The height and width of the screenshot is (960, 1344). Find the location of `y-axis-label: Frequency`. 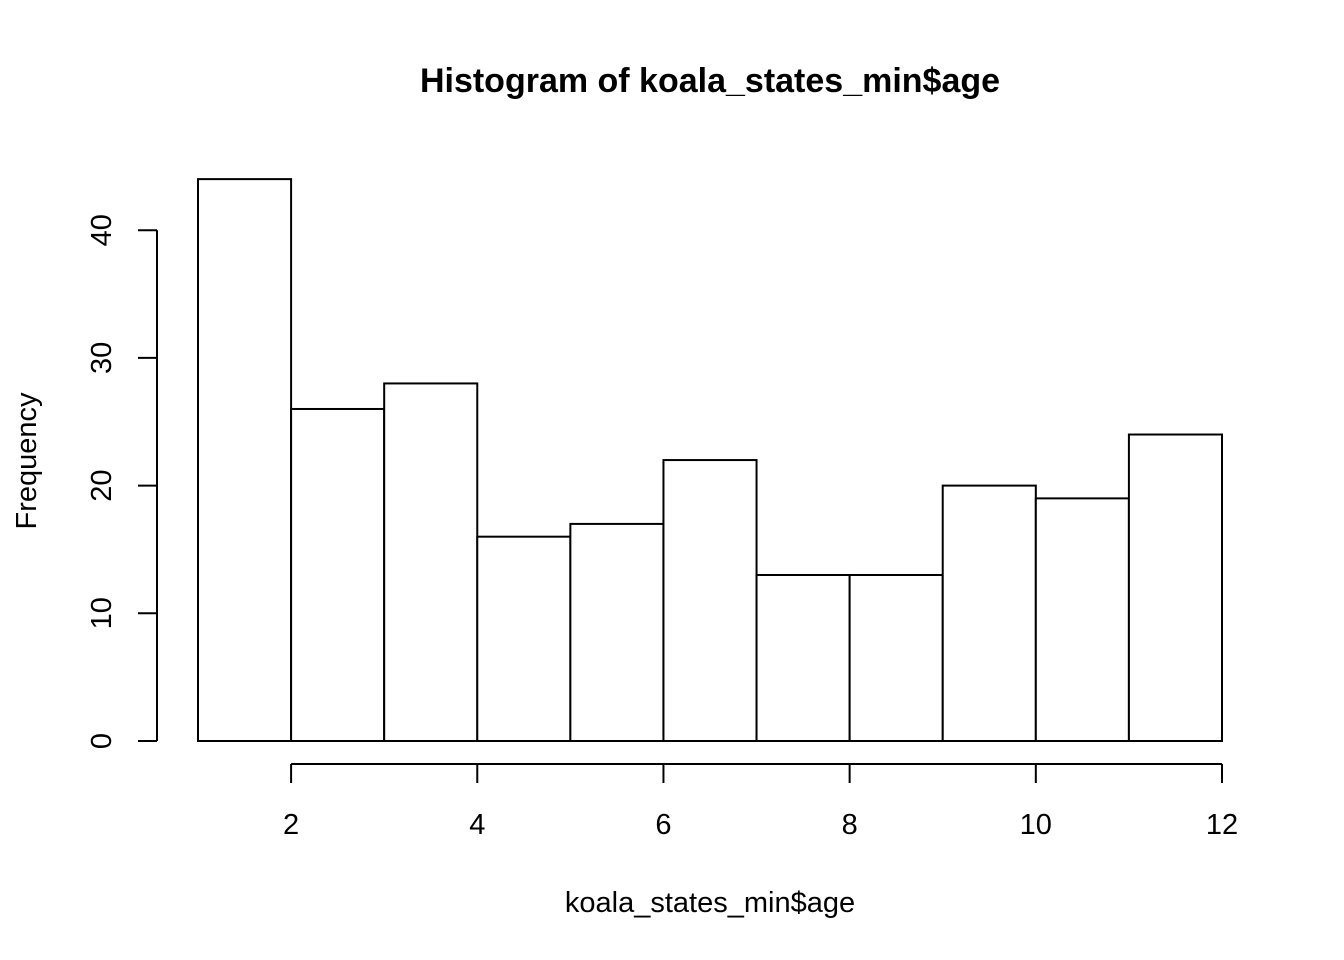

y-axis-label: Frequency is located at coordinates (27, 461).